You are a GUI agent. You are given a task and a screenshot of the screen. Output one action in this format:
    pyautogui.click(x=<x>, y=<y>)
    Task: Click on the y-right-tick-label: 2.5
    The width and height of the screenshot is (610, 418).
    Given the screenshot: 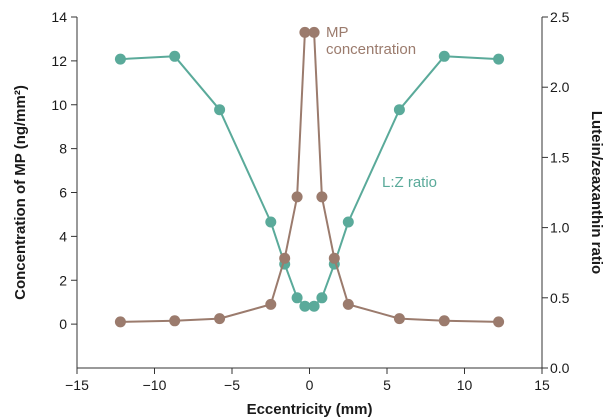 What is the action you would take?
    pyautogui.click(x=560, y=17)
    